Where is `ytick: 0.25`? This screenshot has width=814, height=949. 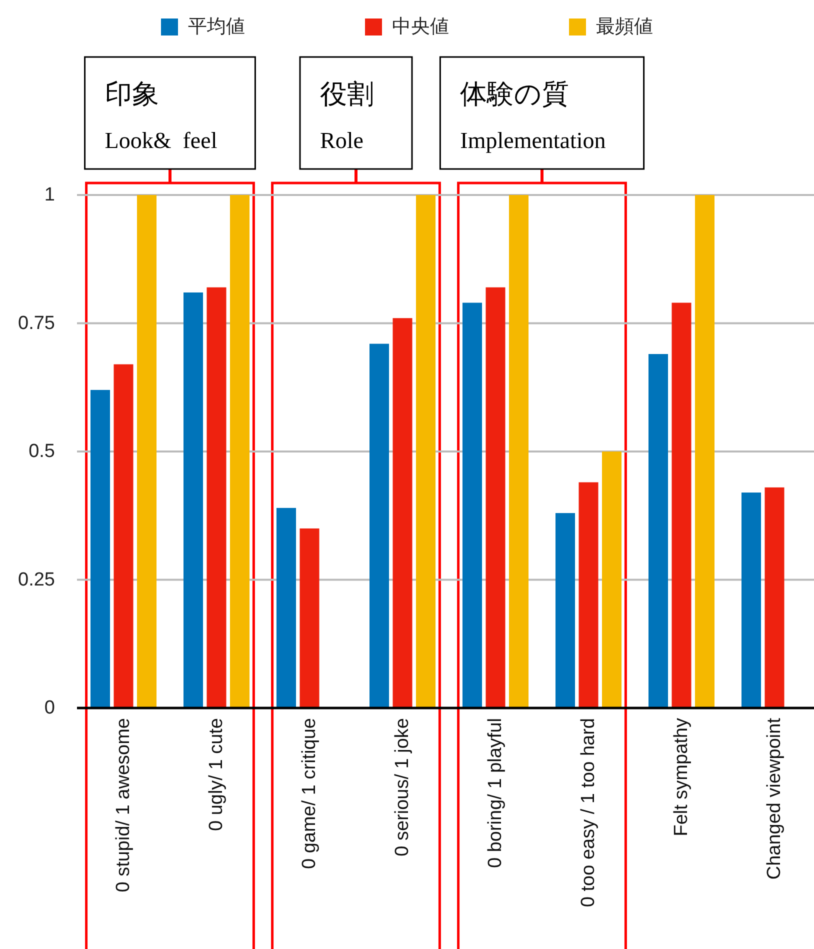
ytick: 0.25 is located at coordinates (36, 579).